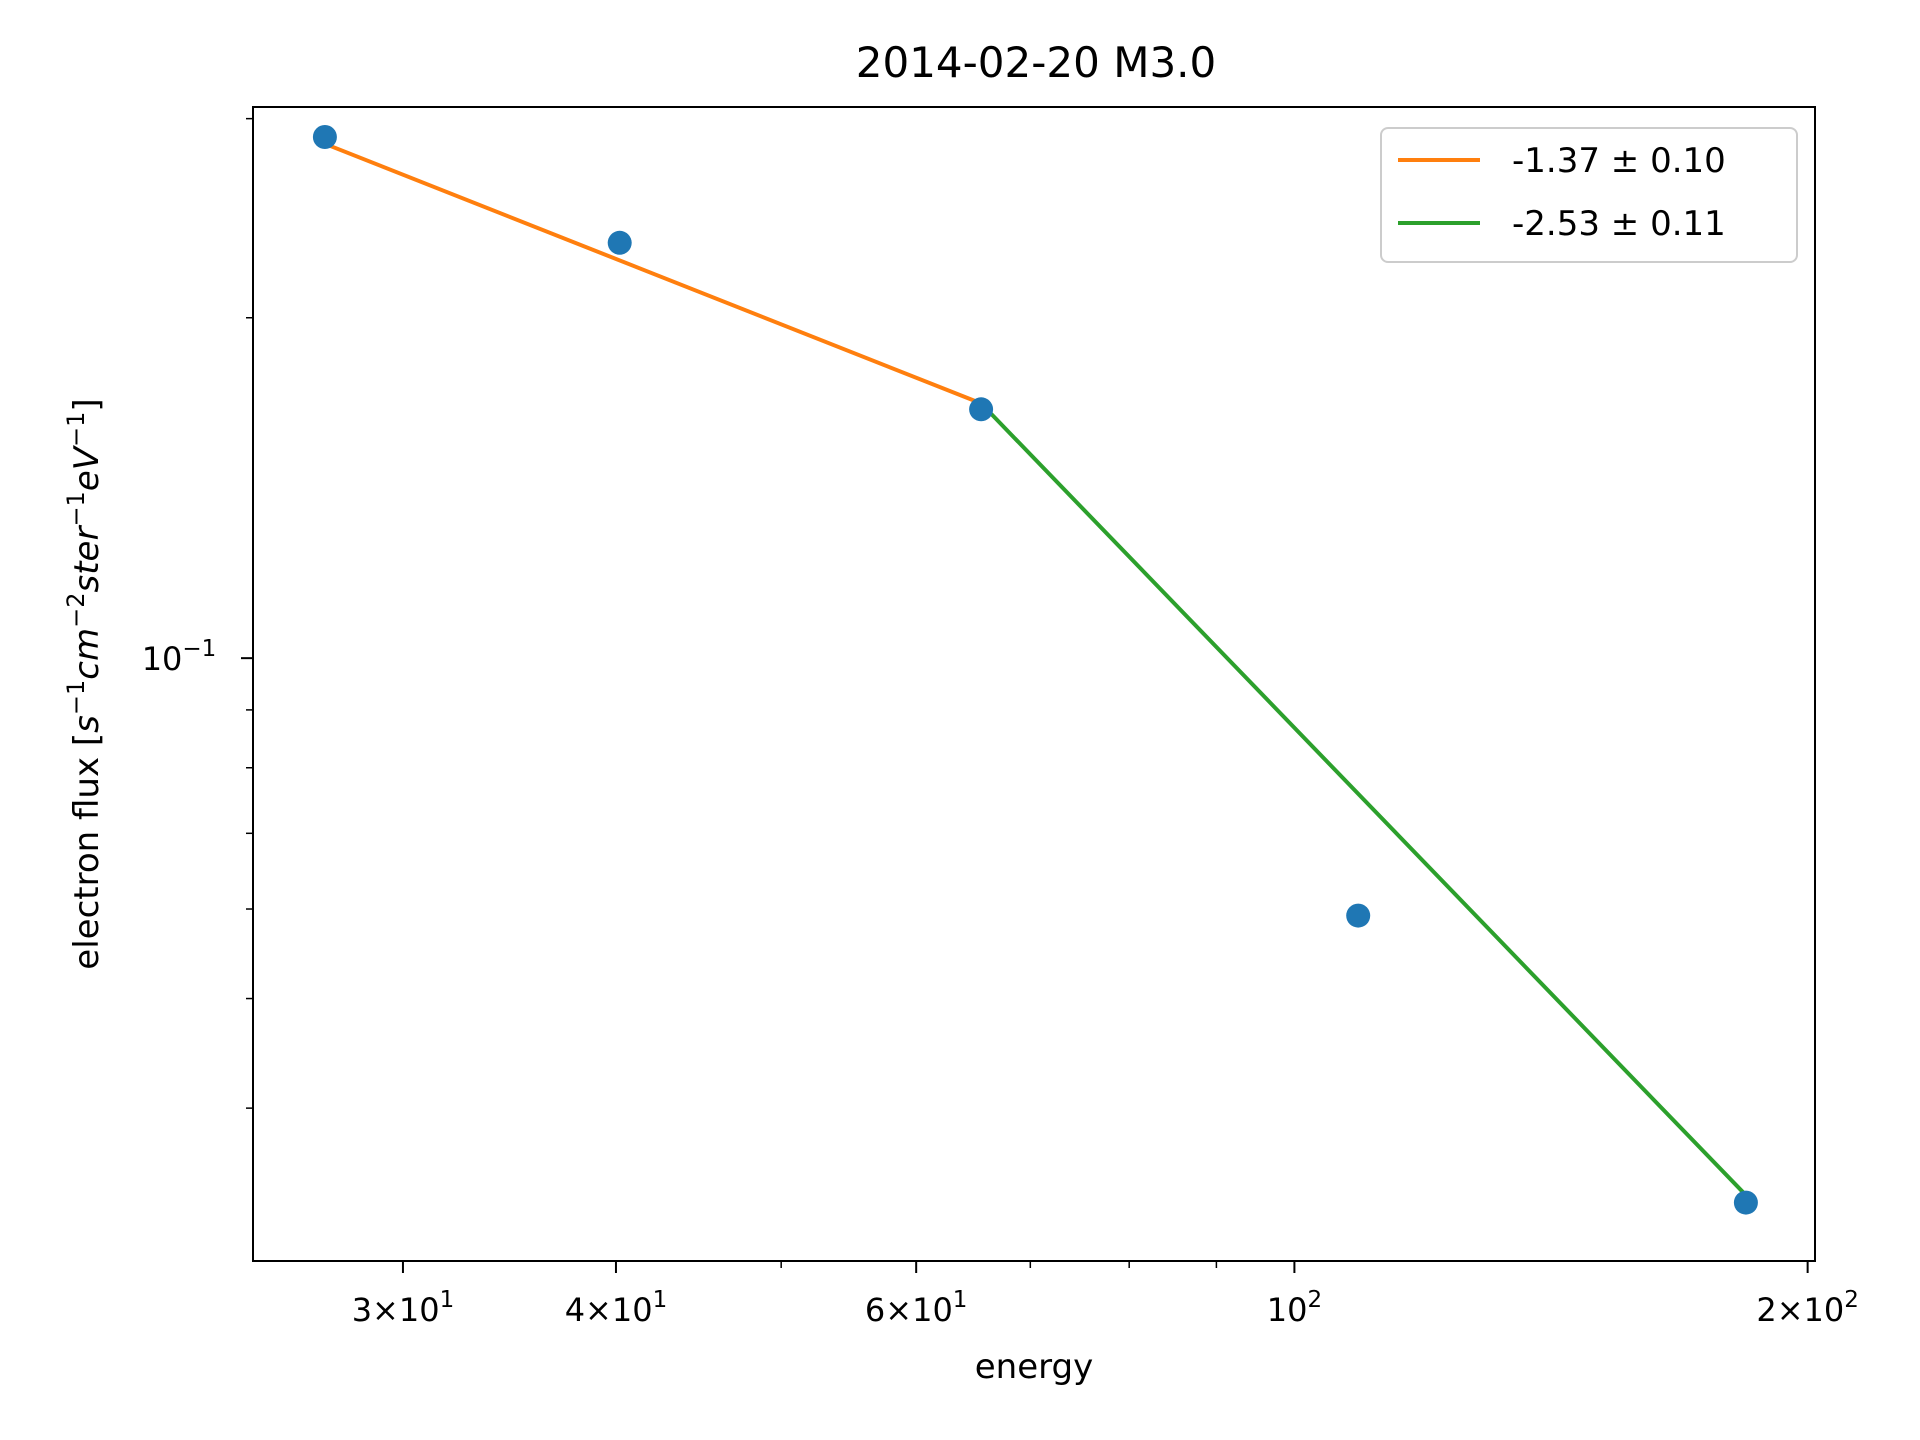  I want to click on legend-box, so click(1589, 195).